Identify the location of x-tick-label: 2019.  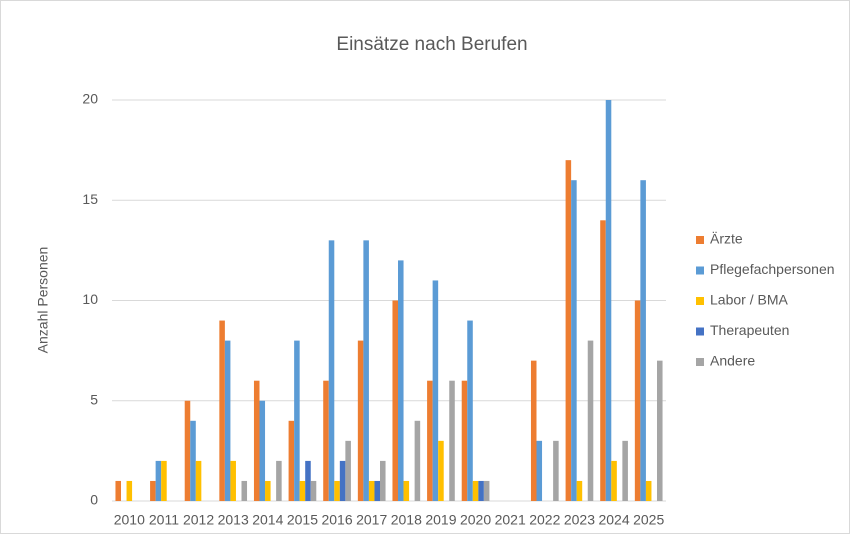
(440, 520).